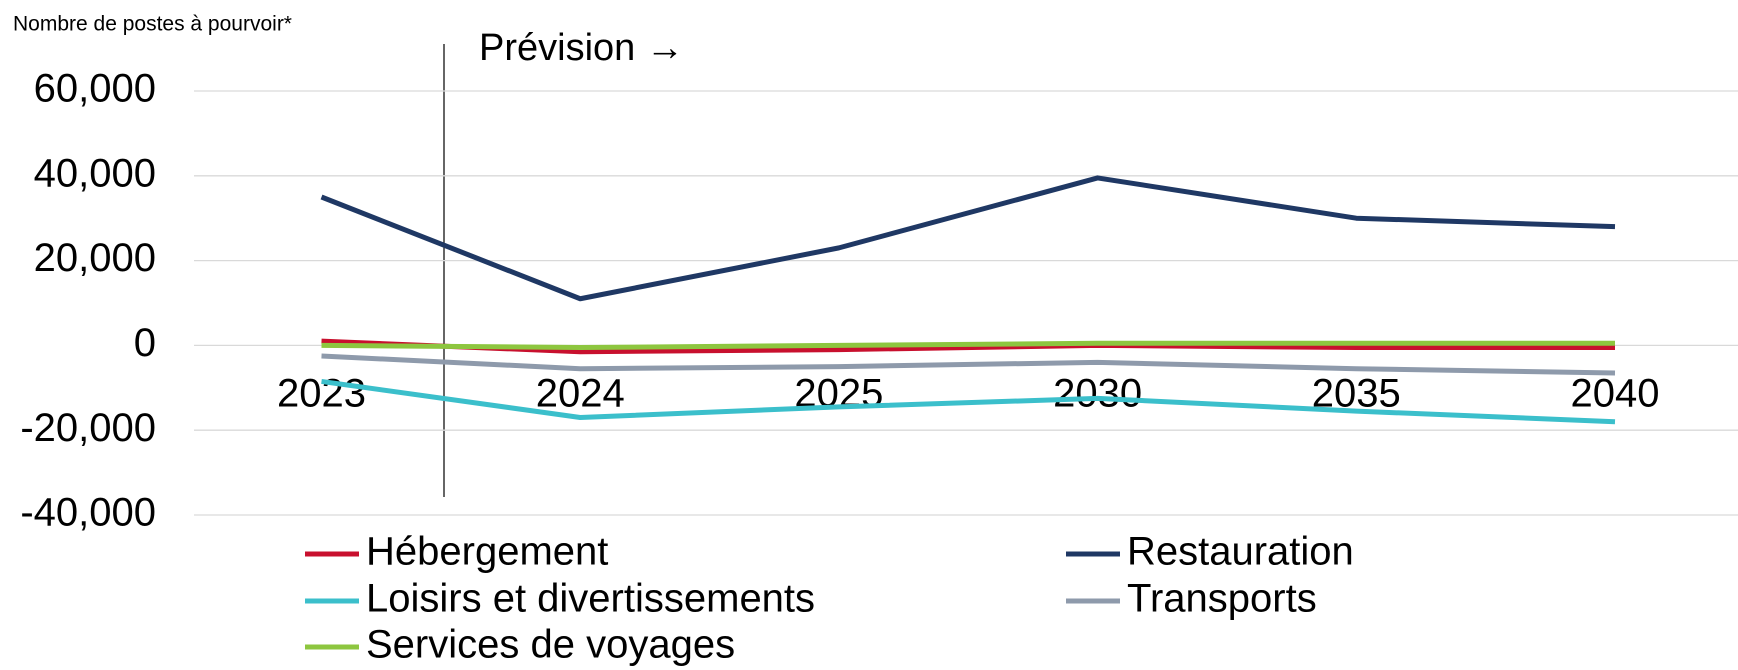  Describe the element at coordinates (590, 599) in the screenshot. I see `legend-label: Loisirs et divertissements` at that location.